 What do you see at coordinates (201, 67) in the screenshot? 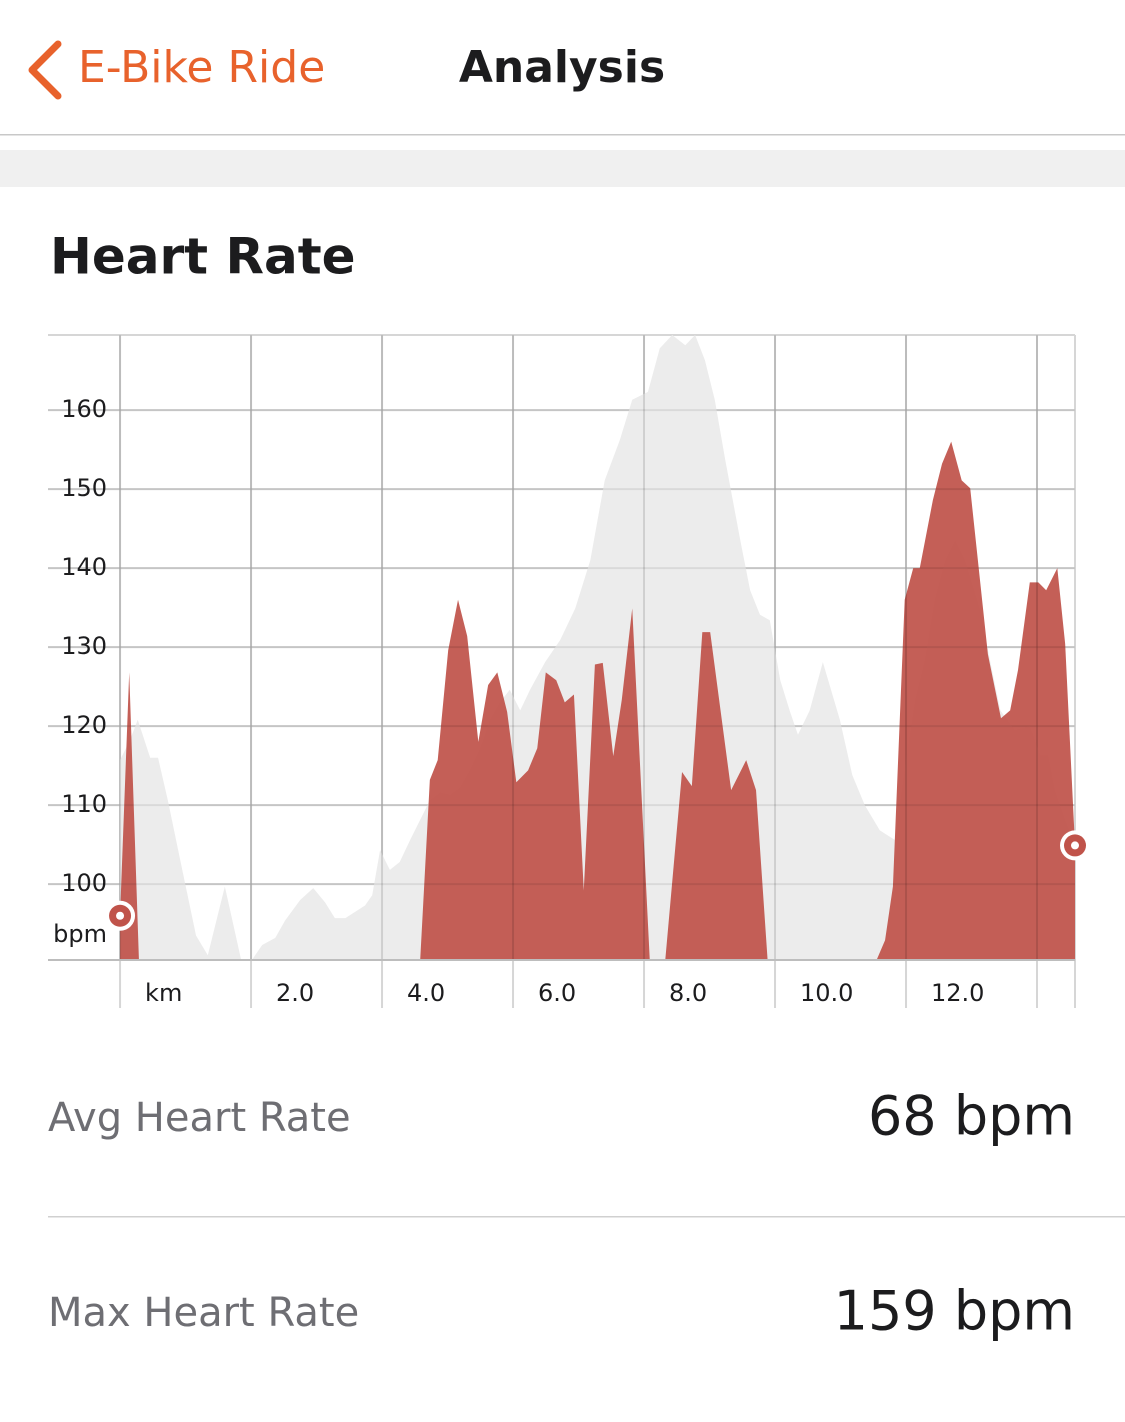
I see `back-button: E-Bike Ride` at bounding box center [201, 67].